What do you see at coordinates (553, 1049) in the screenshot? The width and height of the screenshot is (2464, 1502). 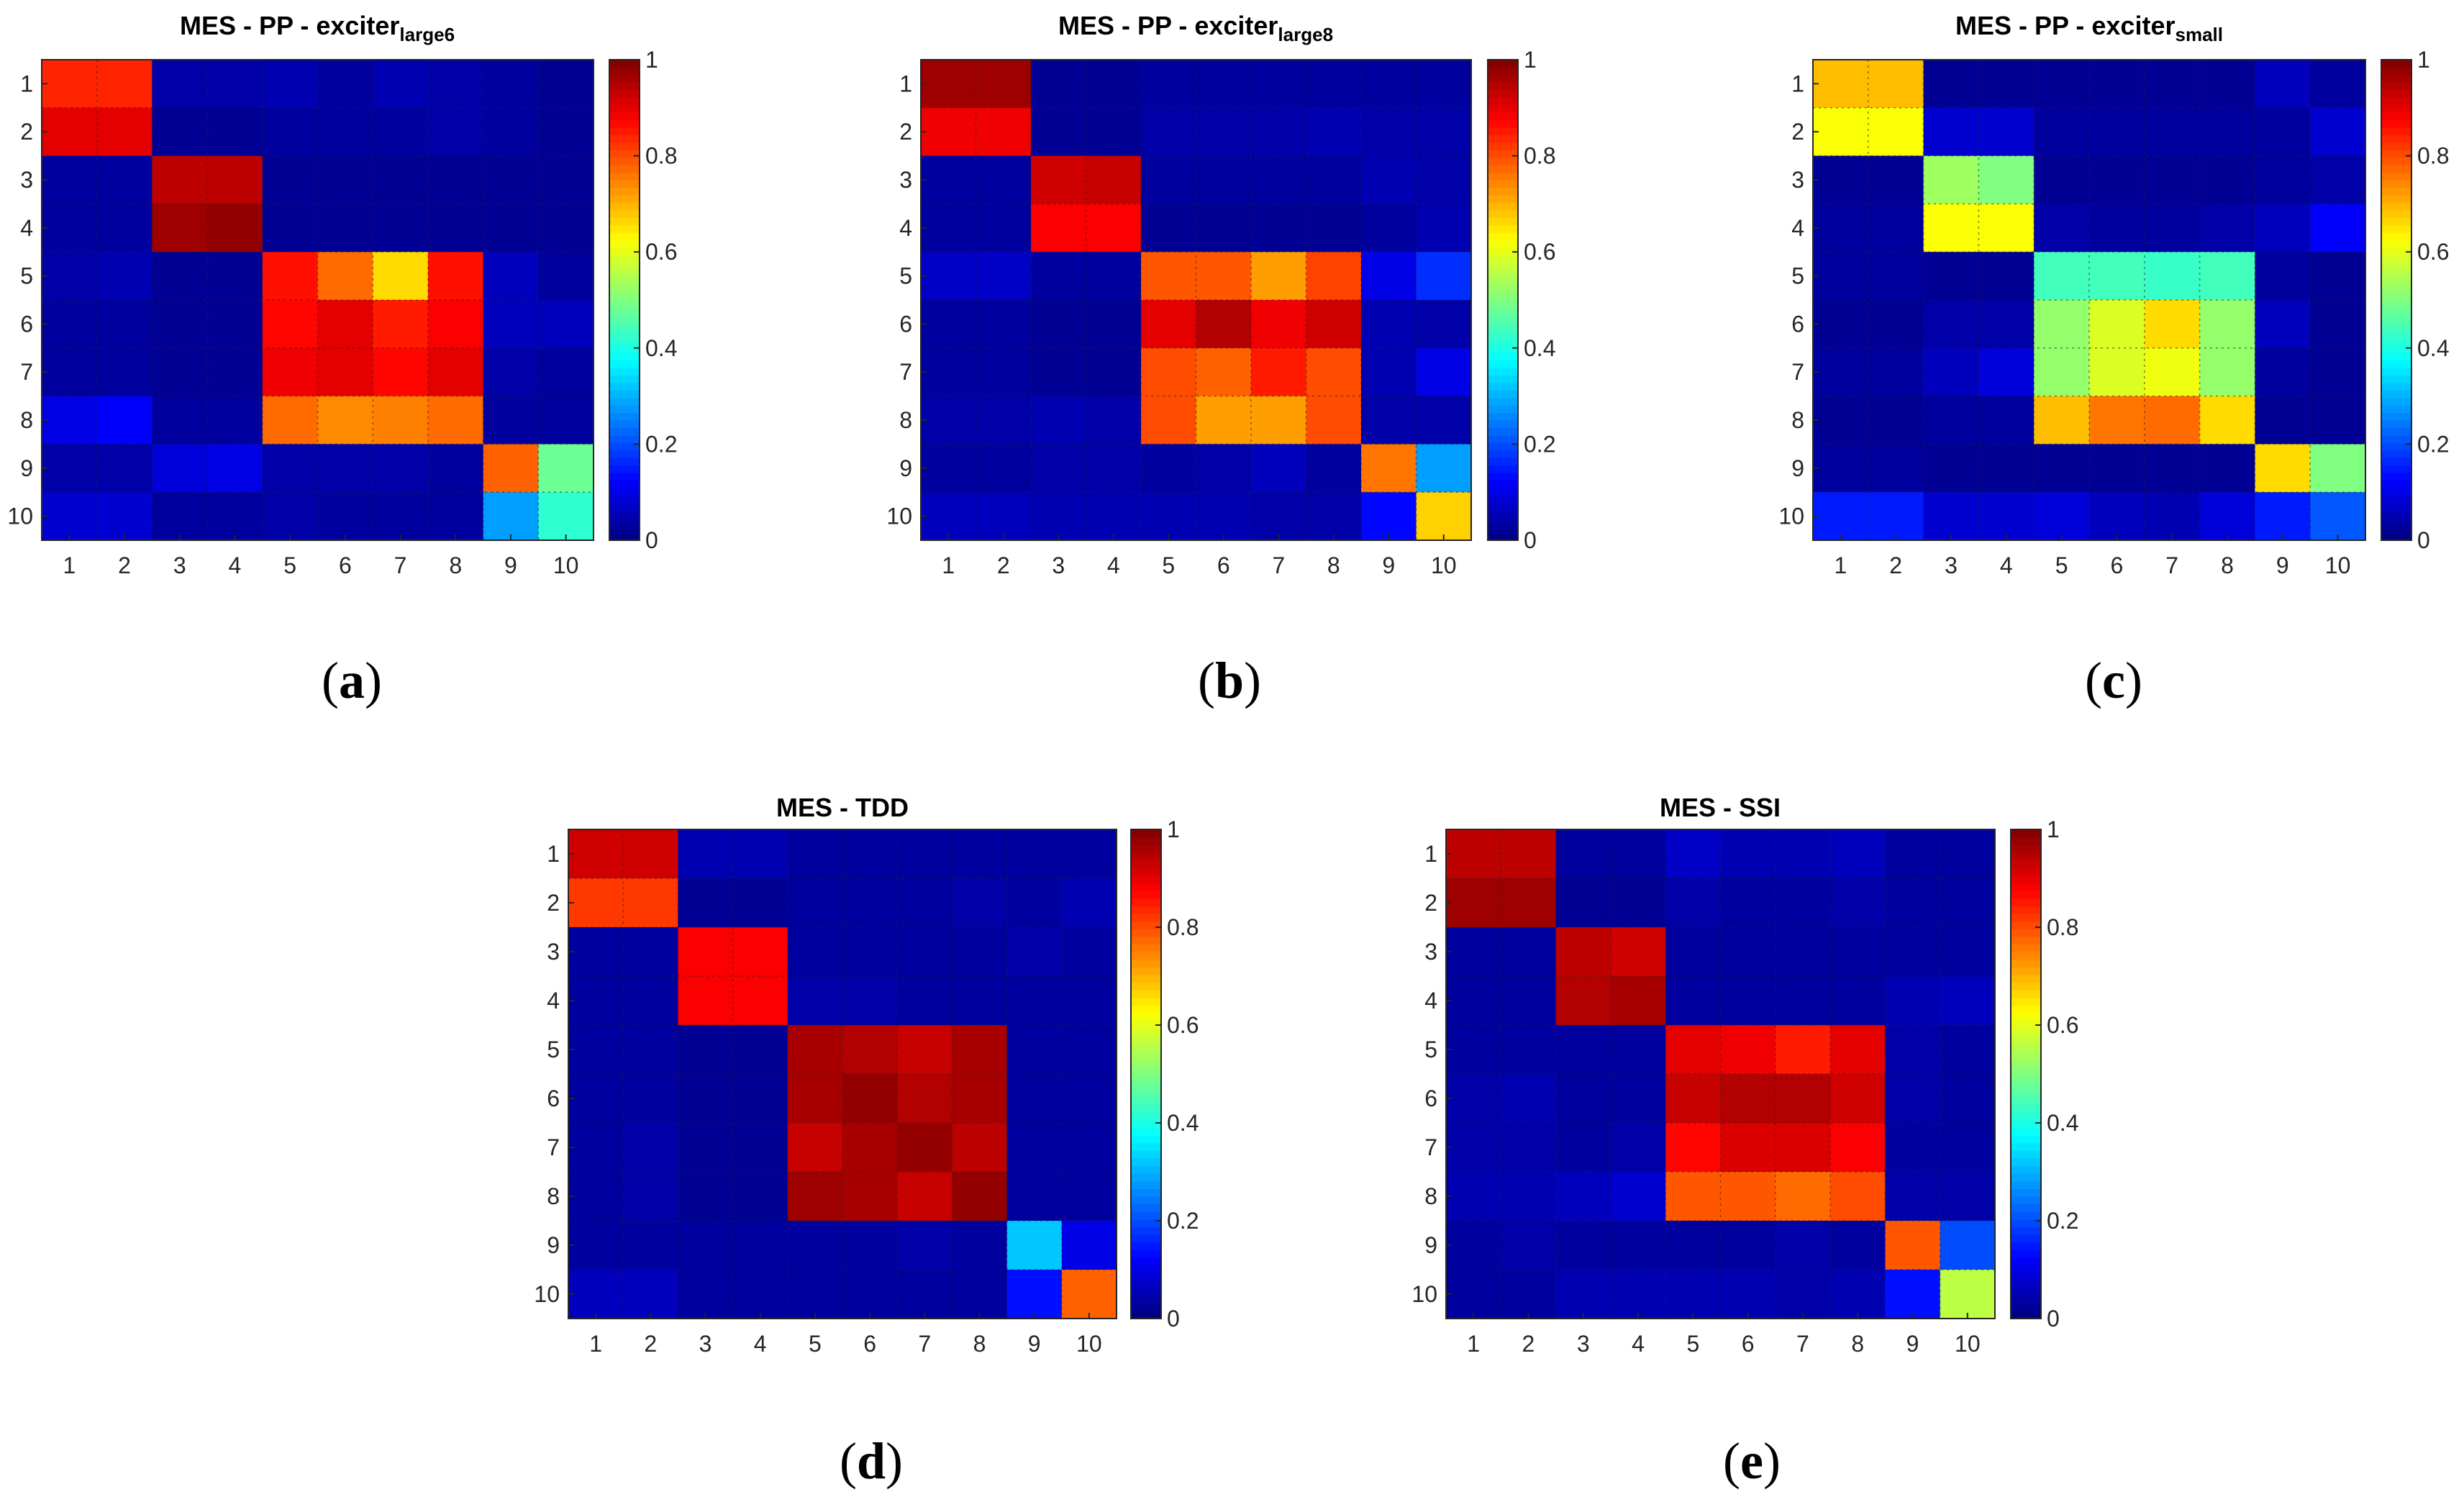 I see `y-tick-label: 5` at bounding box center [553, 1049].